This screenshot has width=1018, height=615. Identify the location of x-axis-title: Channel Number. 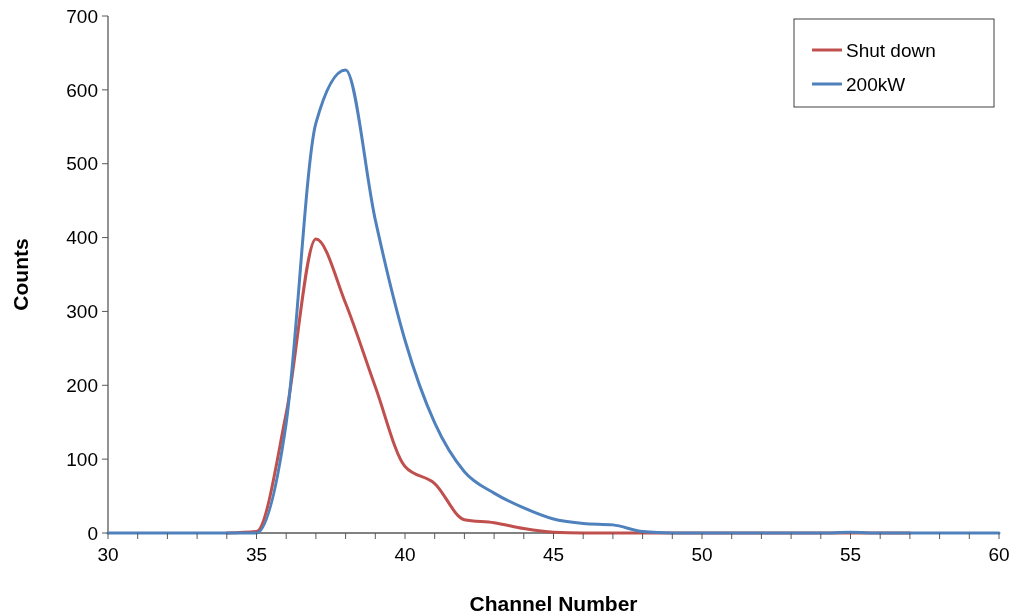
(553, 603).